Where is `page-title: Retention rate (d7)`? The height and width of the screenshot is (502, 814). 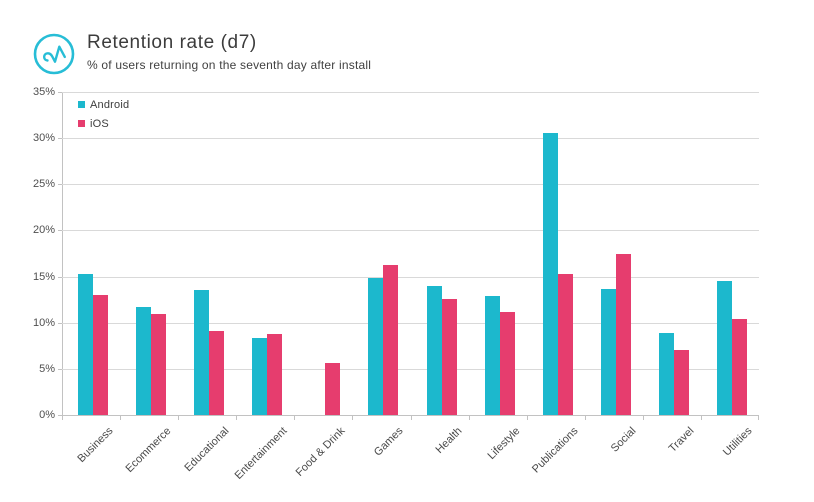 page-title: Retention rate (d7) is located at coordinates (172, 42).